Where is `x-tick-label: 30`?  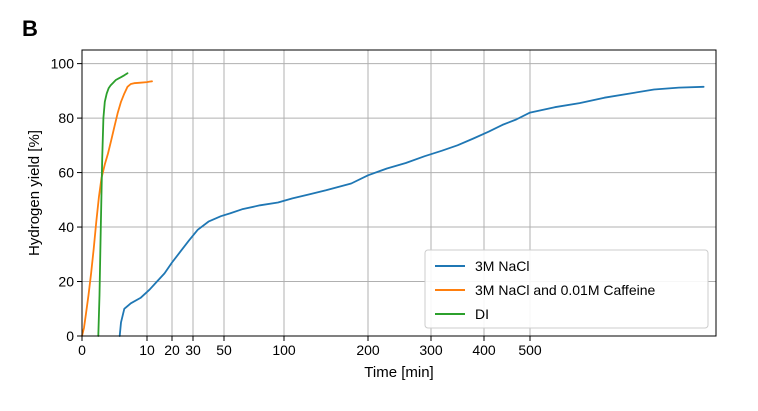
x-tick-label: 30 is located at coordinates (193, 350).